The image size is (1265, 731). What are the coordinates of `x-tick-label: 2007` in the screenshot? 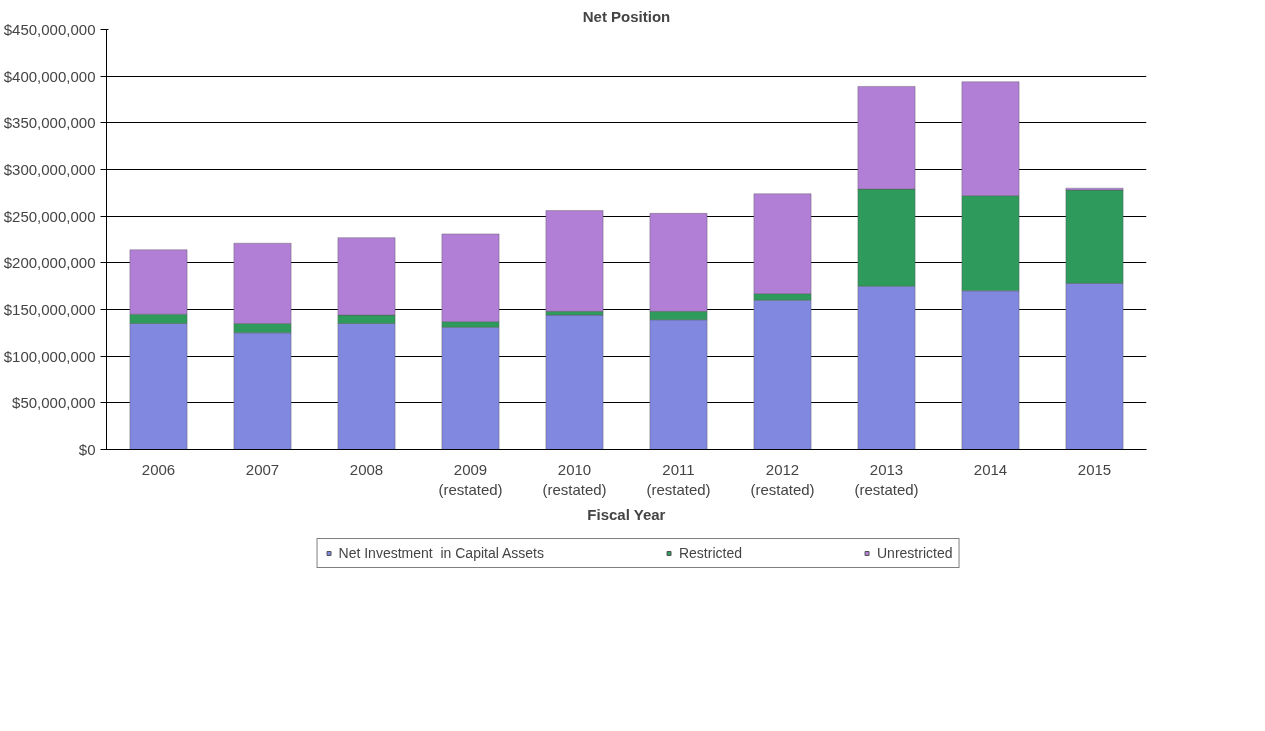 It's located at (262, 469).